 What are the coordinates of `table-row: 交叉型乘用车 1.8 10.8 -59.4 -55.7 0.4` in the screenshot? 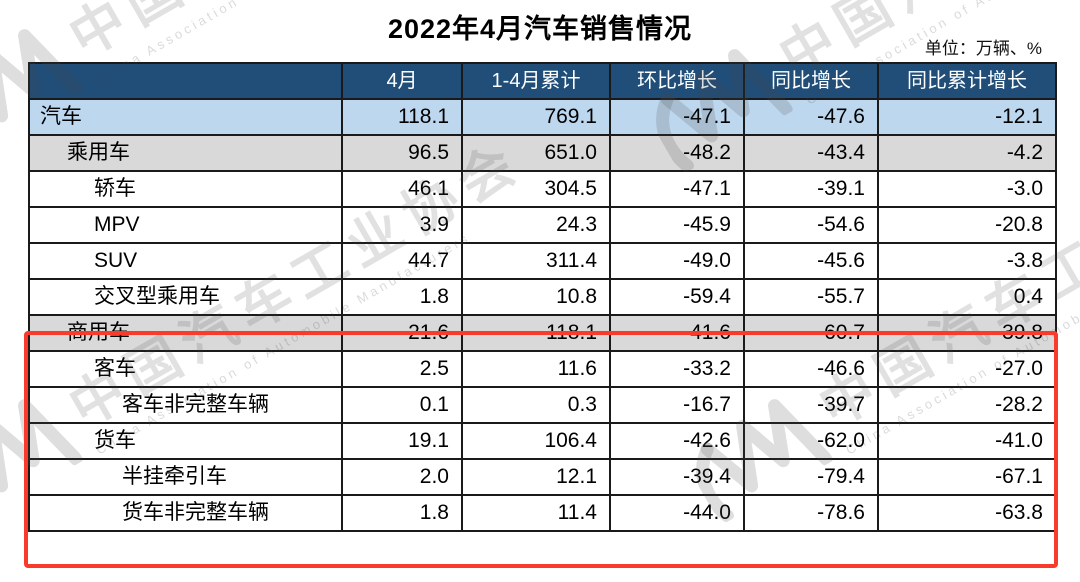 It's located at (542, 297).